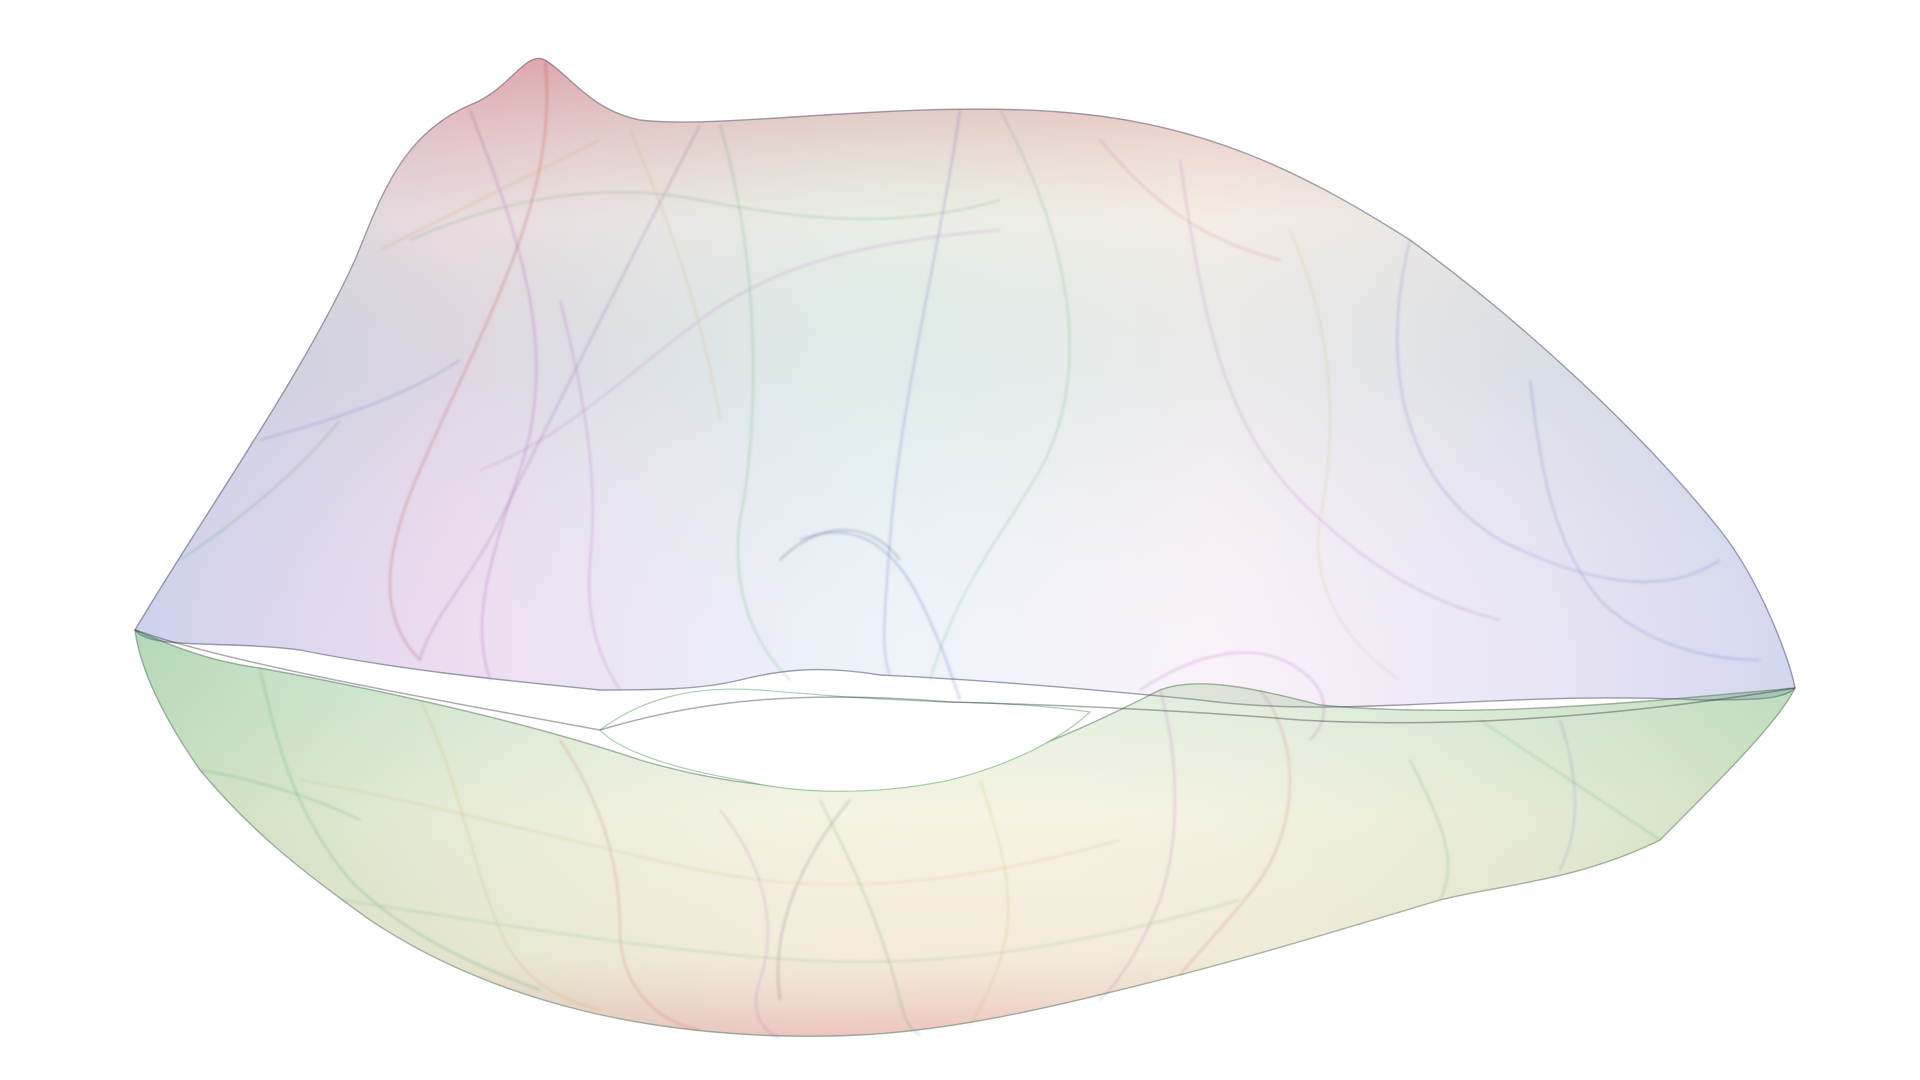 The image size is (1920, 1080). What do you see at coordinates (845, 740) in the screenshot?
I see `mouth-opening` at bounding box center [845, 740].